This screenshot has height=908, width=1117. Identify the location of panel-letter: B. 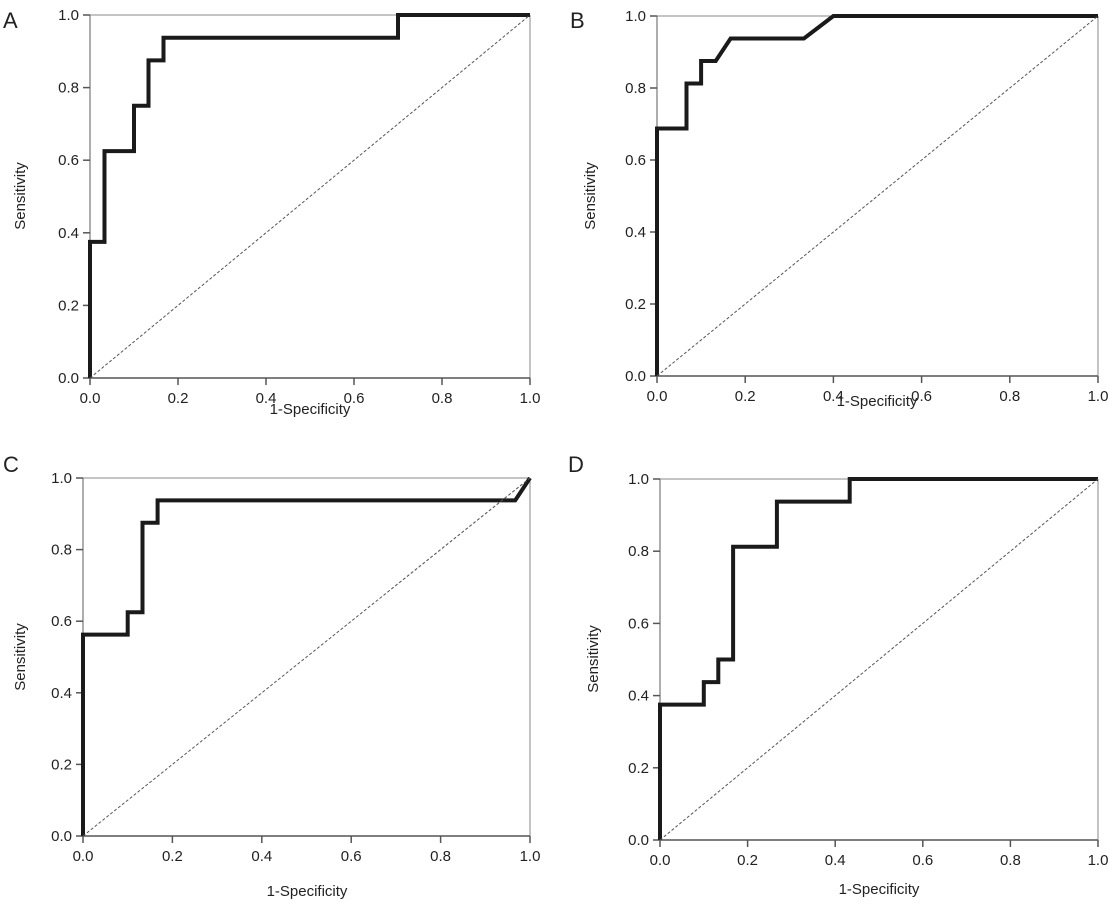
(577, 20).